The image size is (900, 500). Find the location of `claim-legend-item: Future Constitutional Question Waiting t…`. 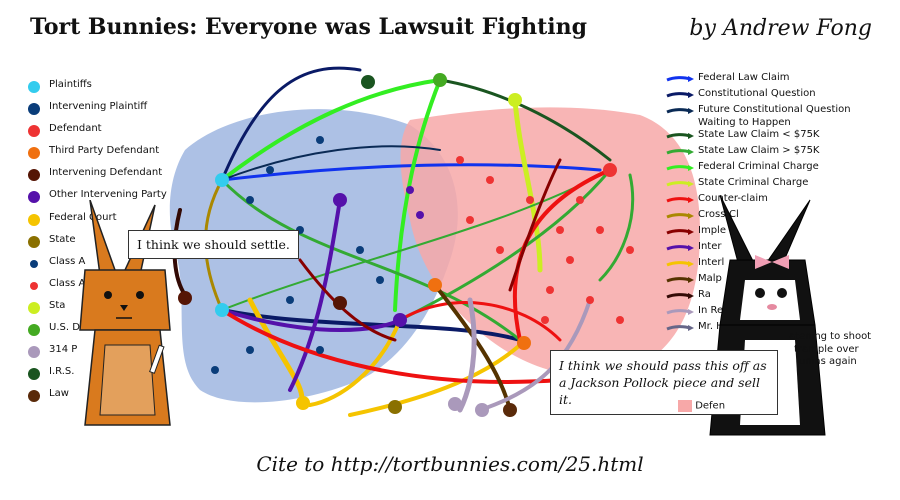

claim-legend-item: Future Constitutional Question Waiting t… is located at coordinates (776, 116).